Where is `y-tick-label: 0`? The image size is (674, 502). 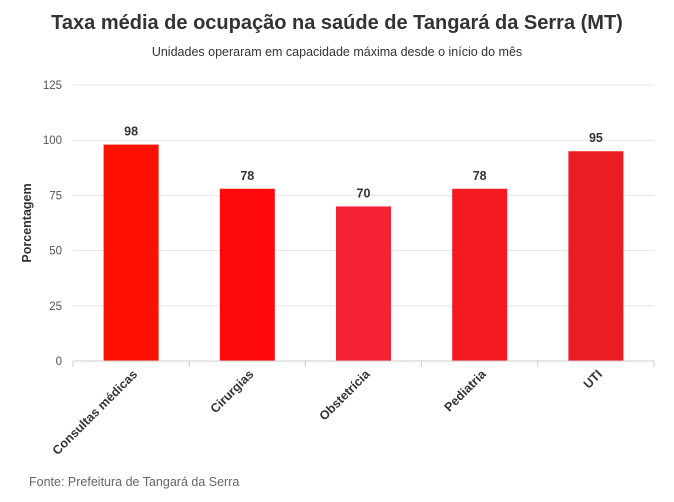
y-tick-label: 0 is located at coordinates (59, 362).